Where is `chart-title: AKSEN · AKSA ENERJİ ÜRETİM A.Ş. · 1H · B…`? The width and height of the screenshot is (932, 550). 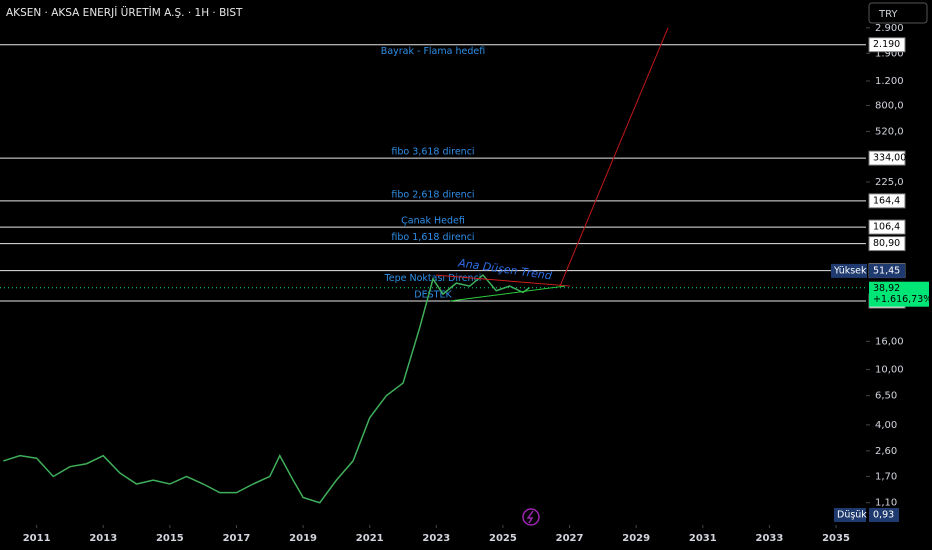 chart-title: AKSEN · AKSA ENERJİ ÜRETİM A.Ş. · 1H · B… is located at coordinates (124, 12).